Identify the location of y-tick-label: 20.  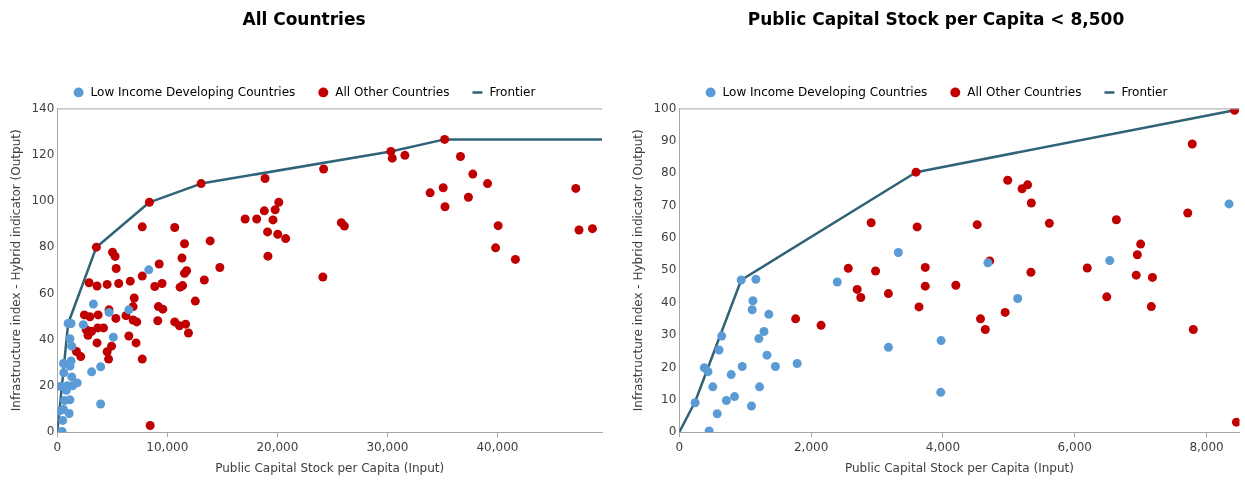
(669, 366).